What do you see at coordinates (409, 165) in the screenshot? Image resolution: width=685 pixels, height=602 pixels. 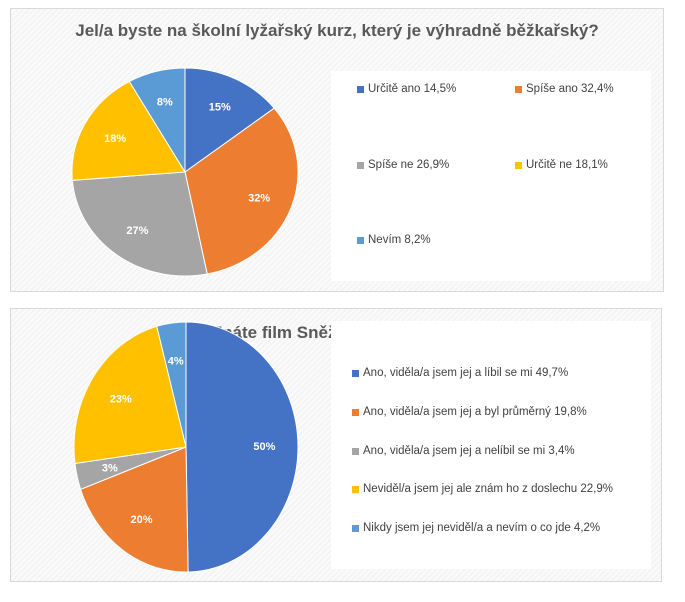 I see `legend-label: Spíše ne 26,9%` at bounding box center [409, 165].